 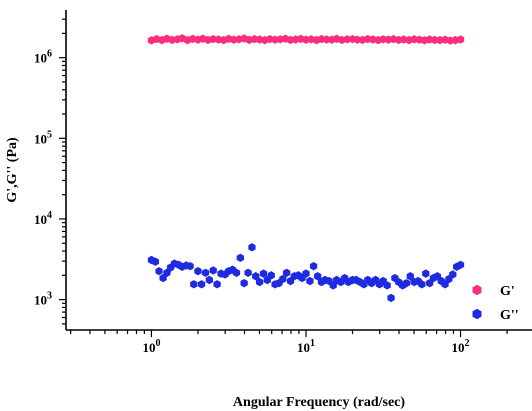 I want to click on legend-label: G'', so click(x=509, y=315).